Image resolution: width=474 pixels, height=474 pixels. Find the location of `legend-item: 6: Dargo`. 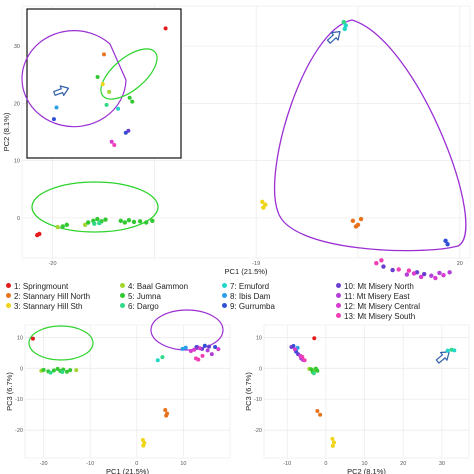

legend-item: 6: Dargo is located at coordinates (139, 307).